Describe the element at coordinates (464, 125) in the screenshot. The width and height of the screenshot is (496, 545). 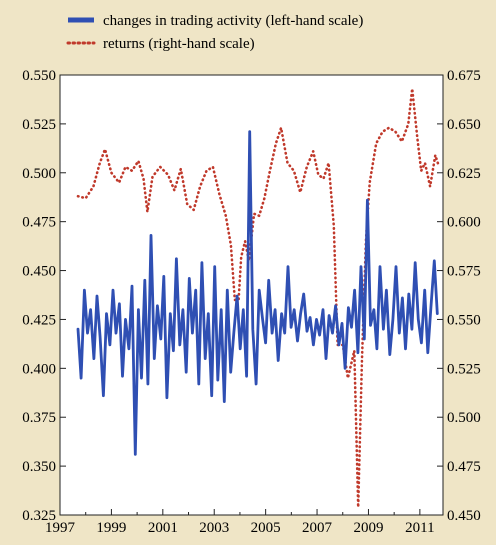
I see `y-right-tick-label: 0.650` at that location.